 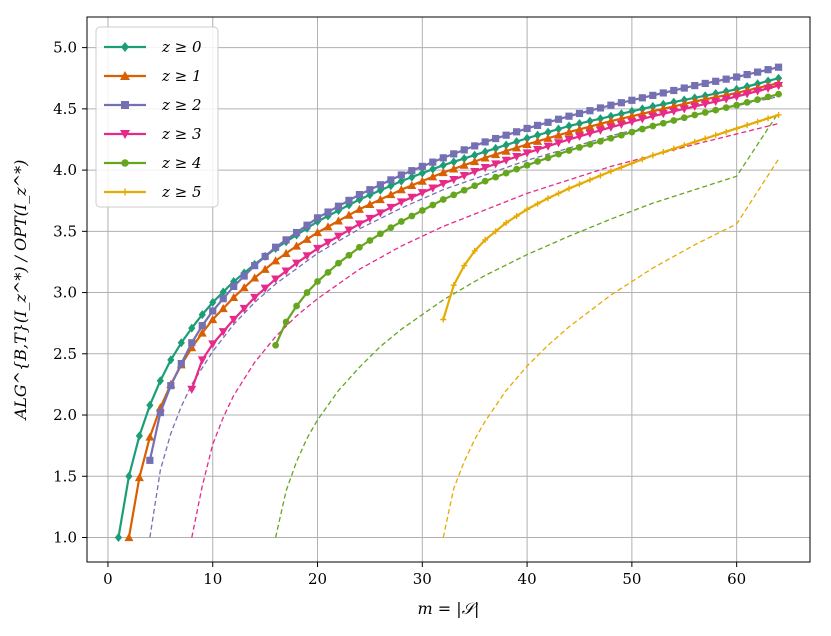 I want to click on legend-item: z ≥ 3, so click(x=153, y=134).